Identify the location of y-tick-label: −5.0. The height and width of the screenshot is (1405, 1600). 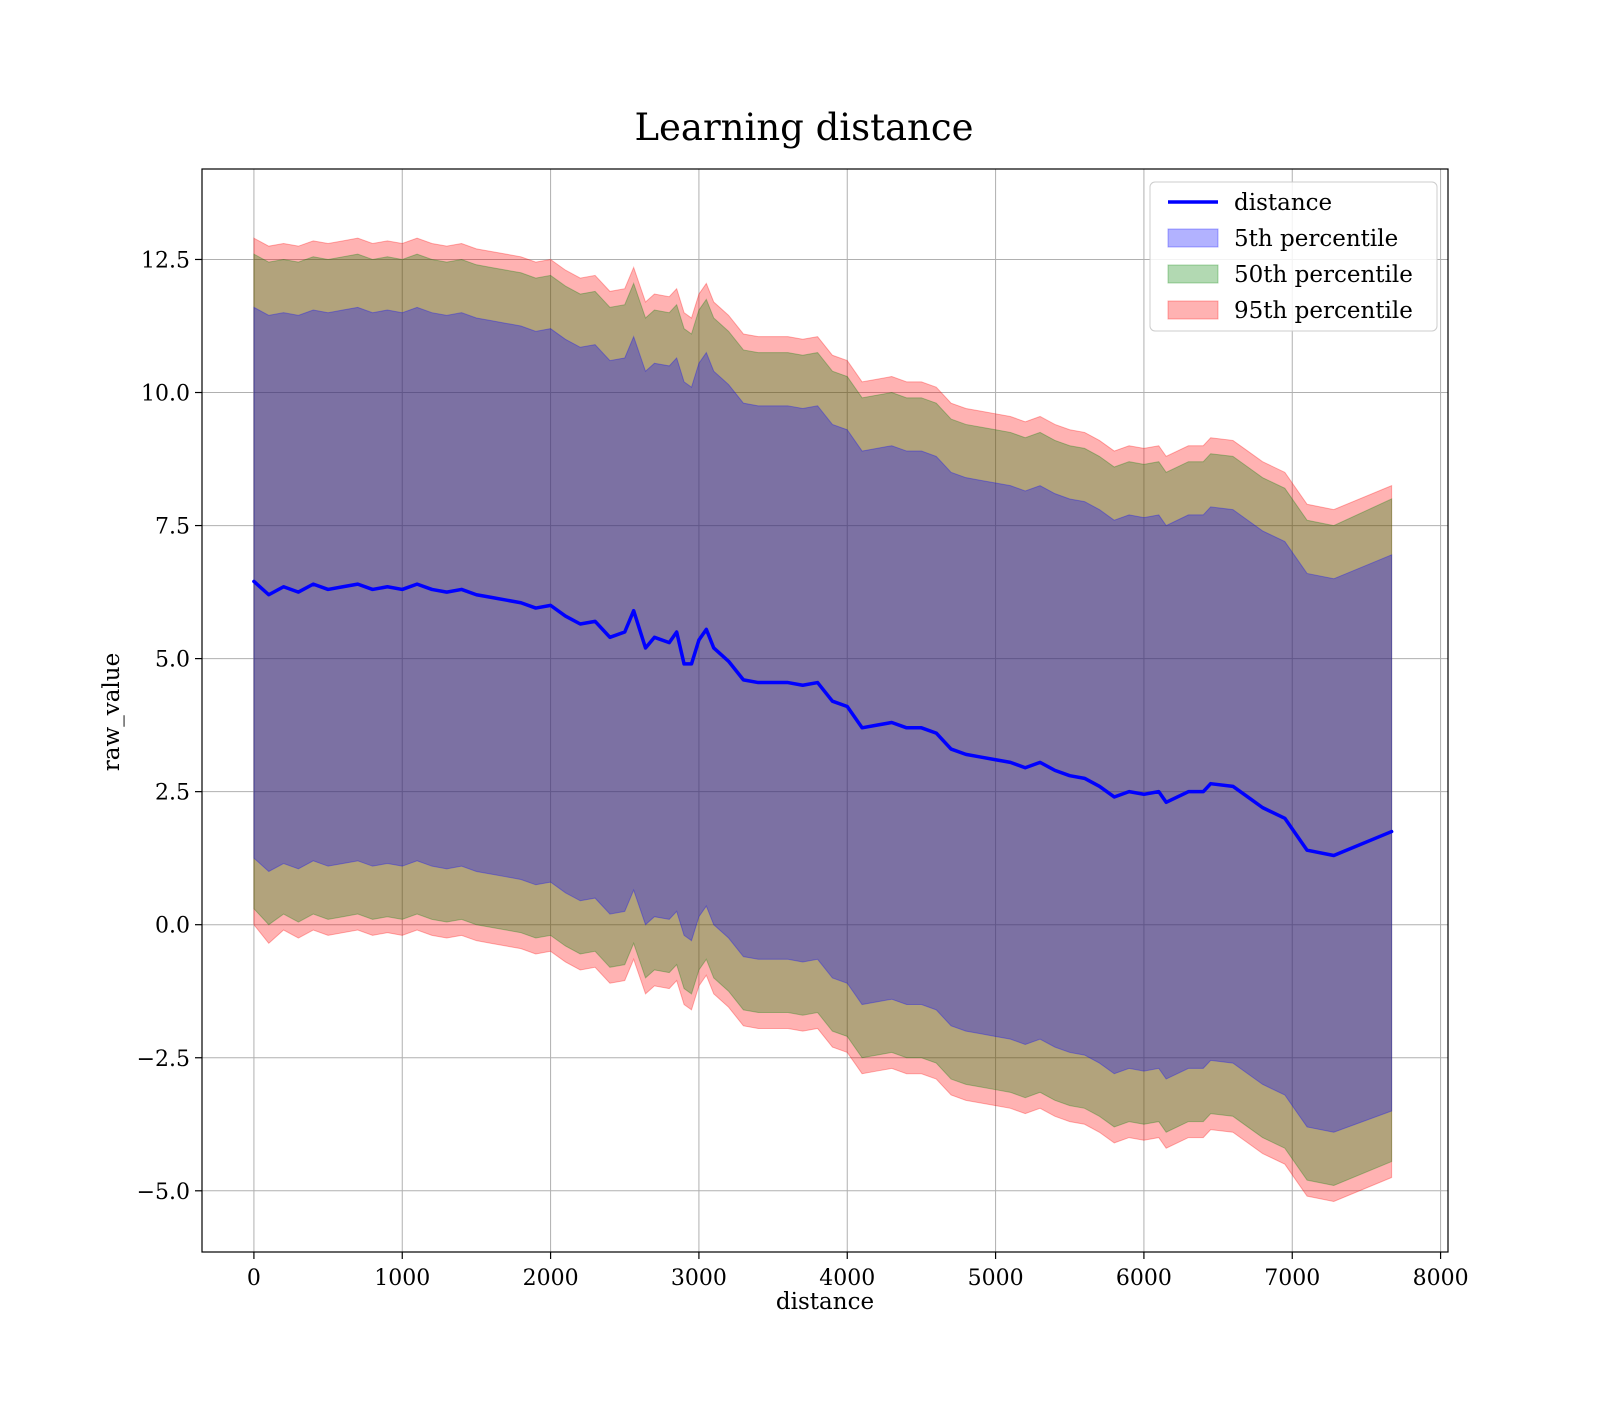
(163, 1192).